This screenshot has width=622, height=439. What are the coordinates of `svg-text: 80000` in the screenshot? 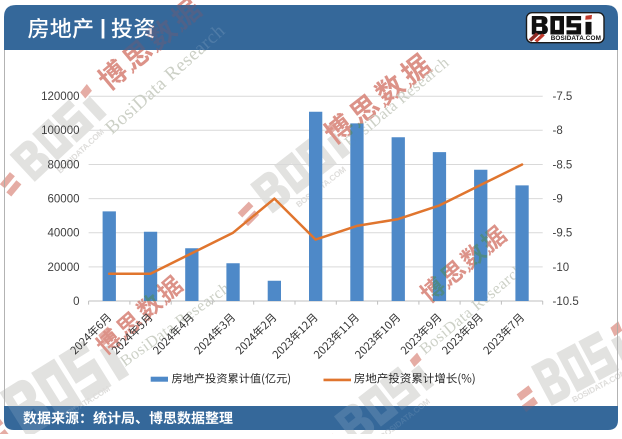 It's located at (64, 165).